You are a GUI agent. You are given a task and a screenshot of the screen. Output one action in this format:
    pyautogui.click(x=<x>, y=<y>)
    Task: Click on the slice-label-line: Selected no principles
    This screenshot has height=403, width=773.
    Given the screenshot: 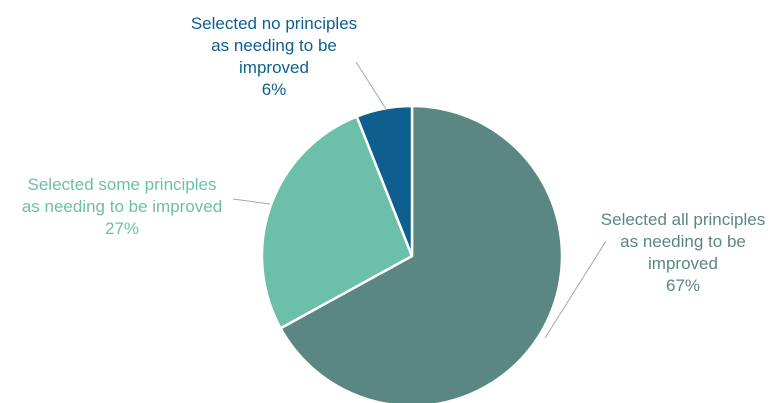 What is the action you would take?
    pyautogui.click(x=274, y=23)
    